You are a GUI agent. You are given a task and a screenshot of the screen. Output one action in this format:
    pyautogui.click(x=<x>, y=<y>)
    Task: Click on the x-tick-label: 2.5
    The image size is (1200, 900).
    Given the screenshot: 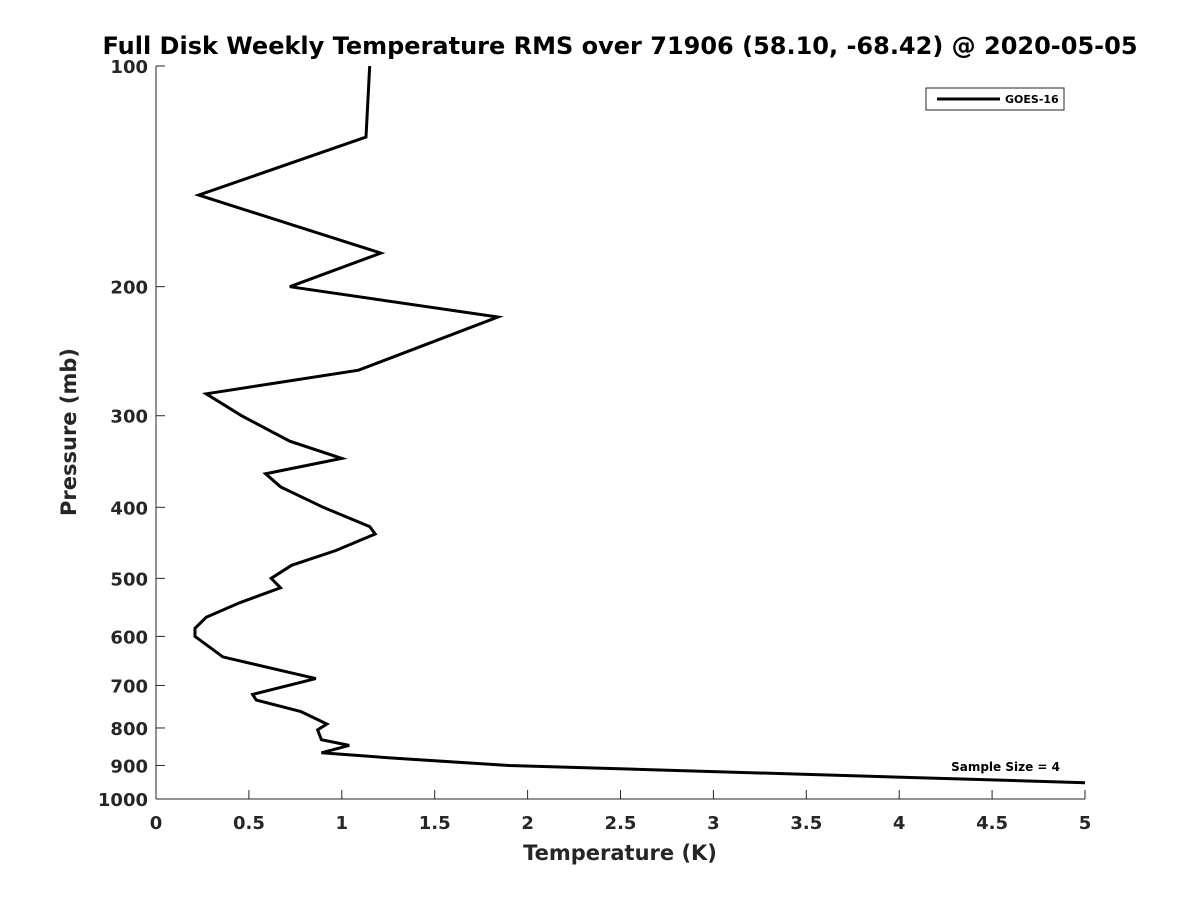 What is the action you would take?
    pyautogui.click(x=621, y=823)
    